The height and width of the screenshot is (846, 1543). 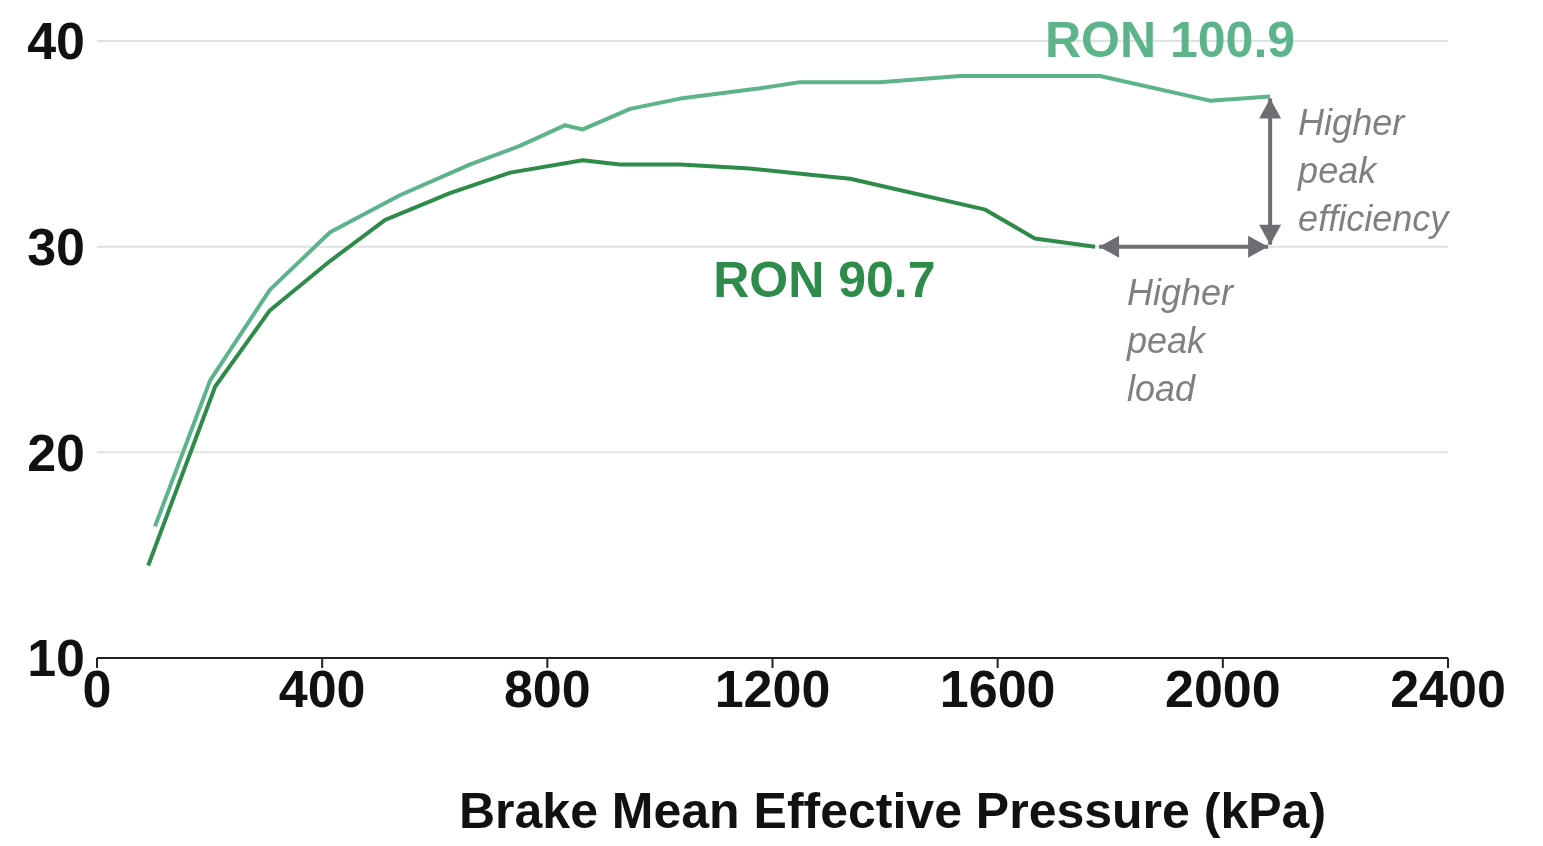 I want to click on x-tick-label: 2400, so click(x=1448, y=688).